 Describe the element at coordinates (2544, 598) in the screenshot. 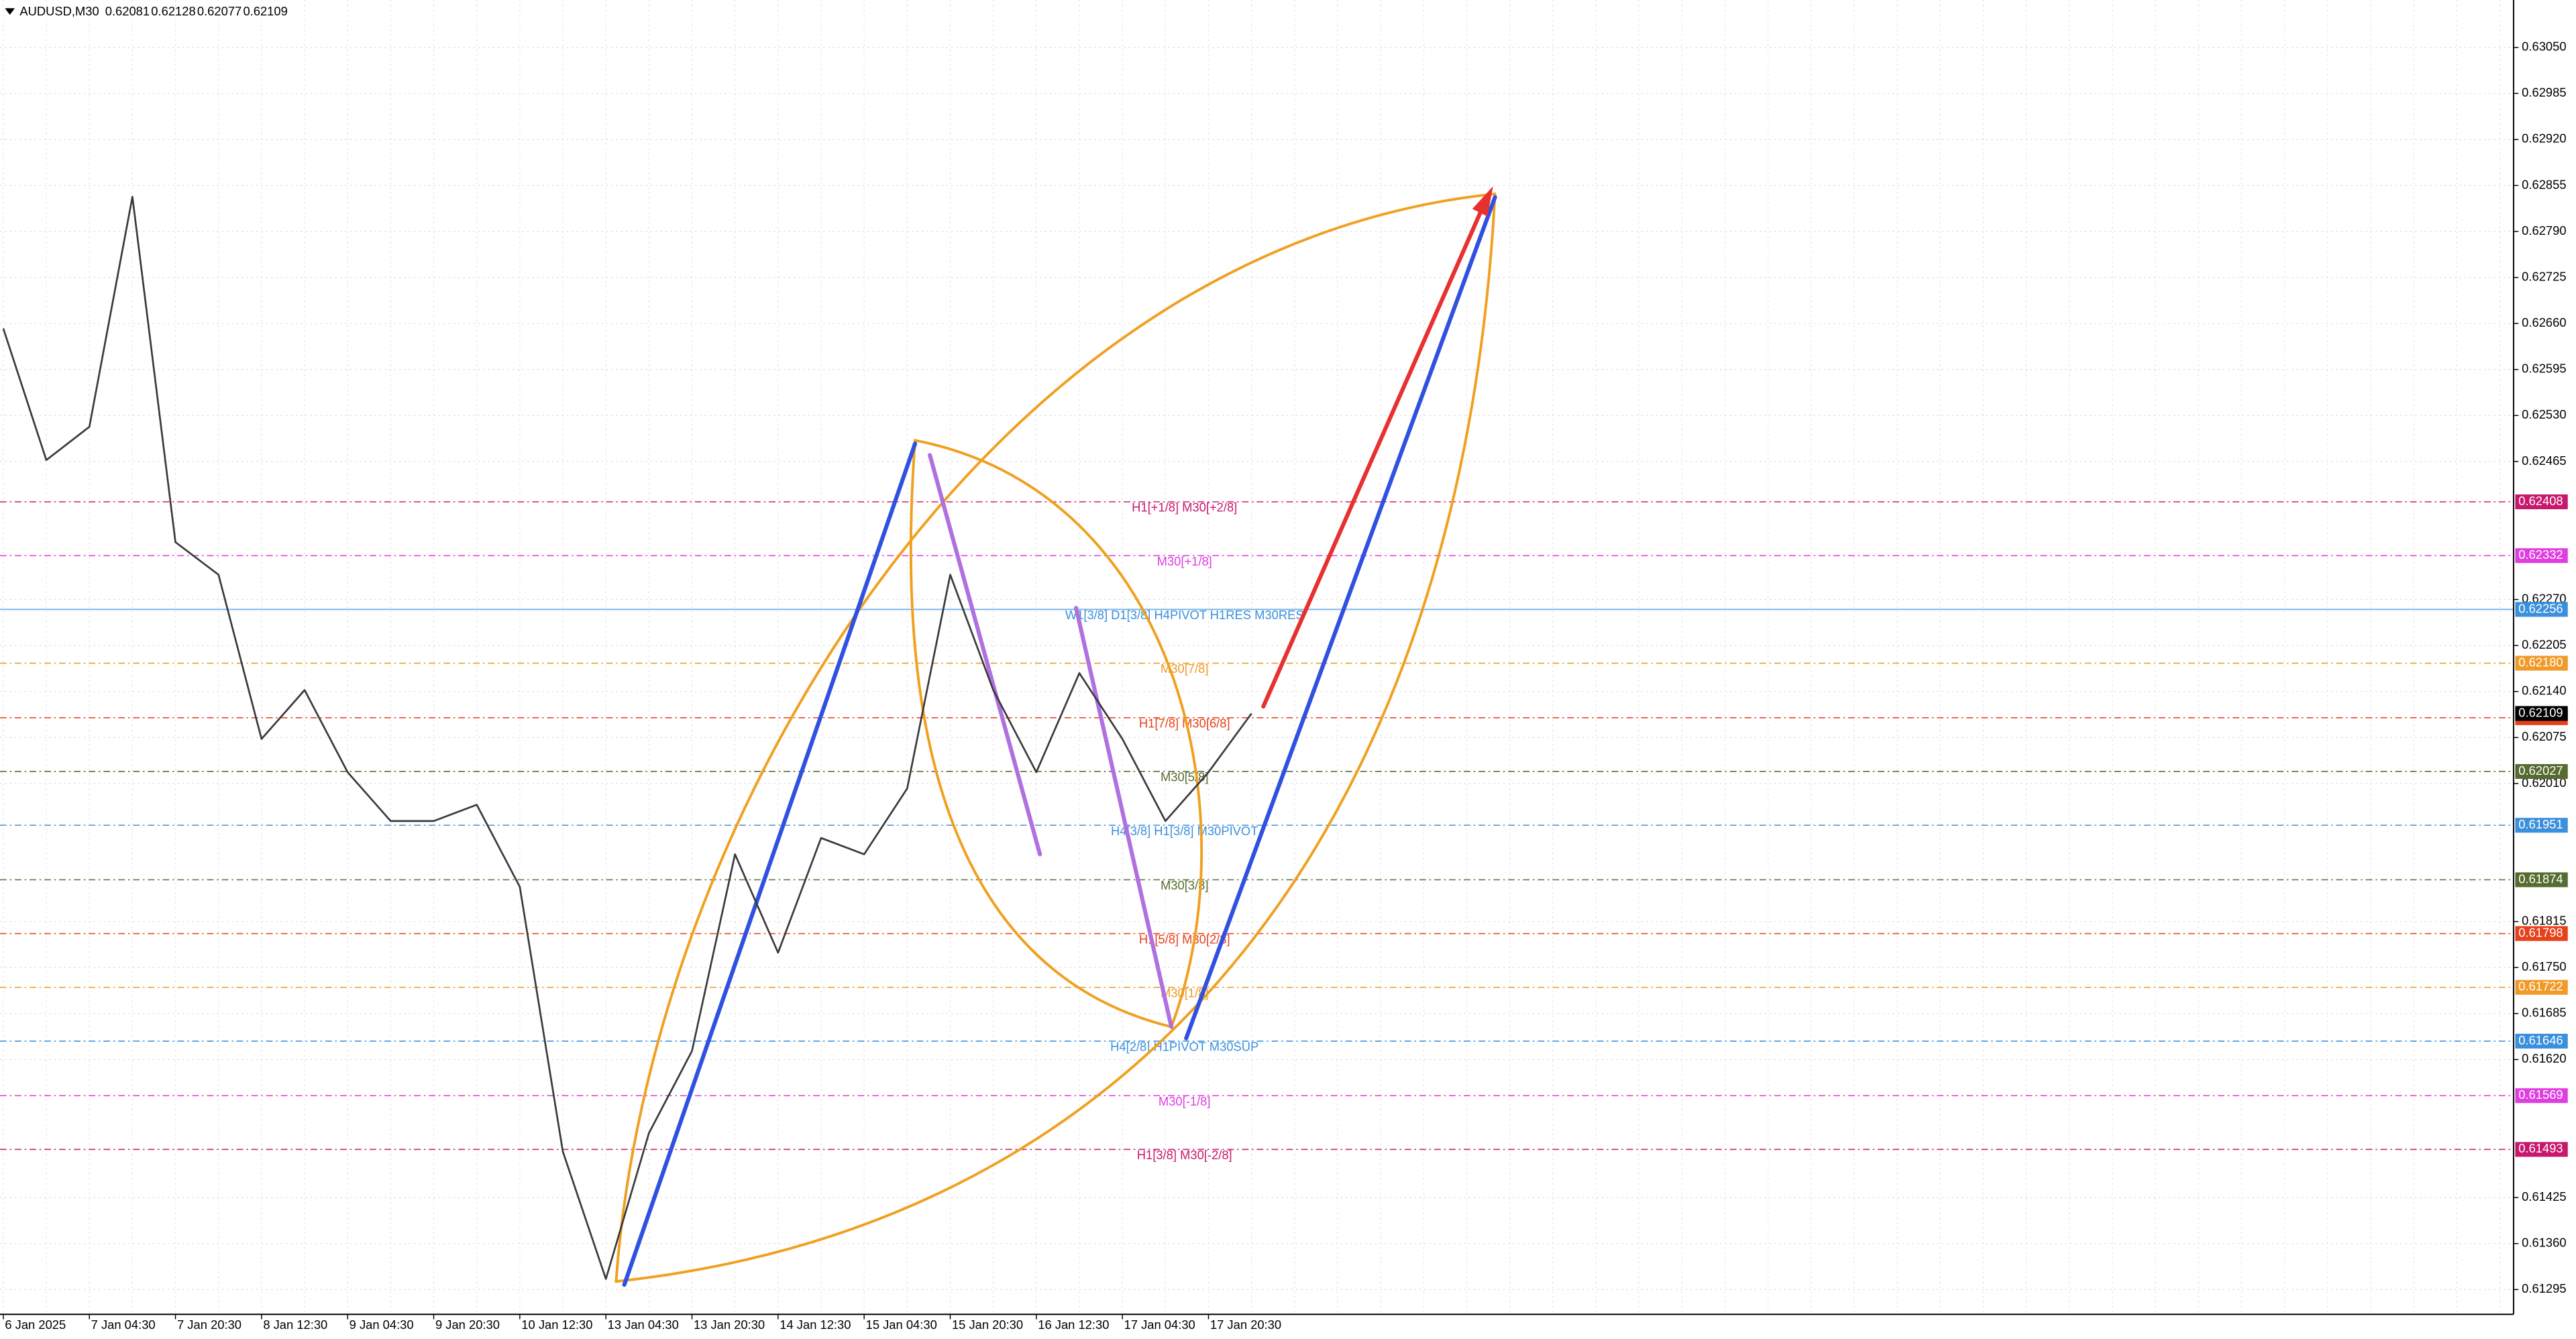

I see `y-tick-label: 0.62270` at that location.